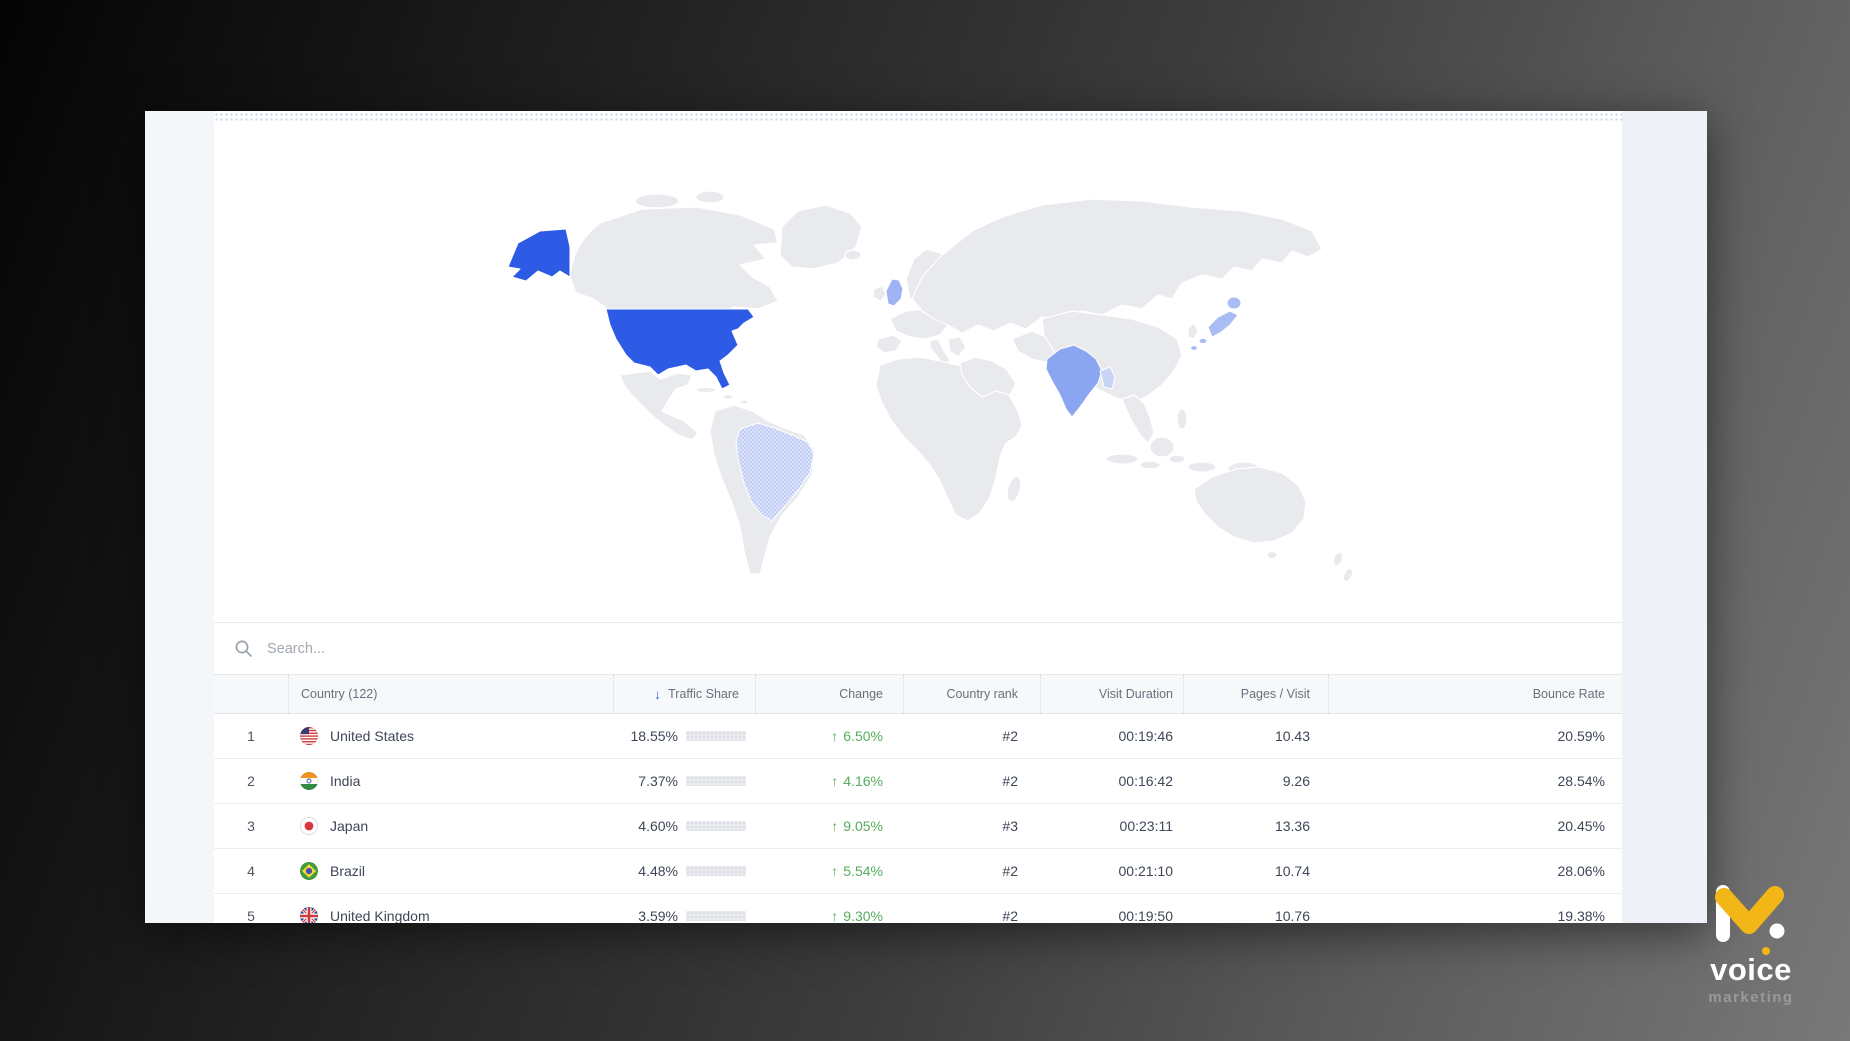 The width and height of the screenshot is (1850, 1041). What do you see at coordinates (450, 826) in the screenshot?
I see `cell-country: Japan` at bounding box center [450, 826].